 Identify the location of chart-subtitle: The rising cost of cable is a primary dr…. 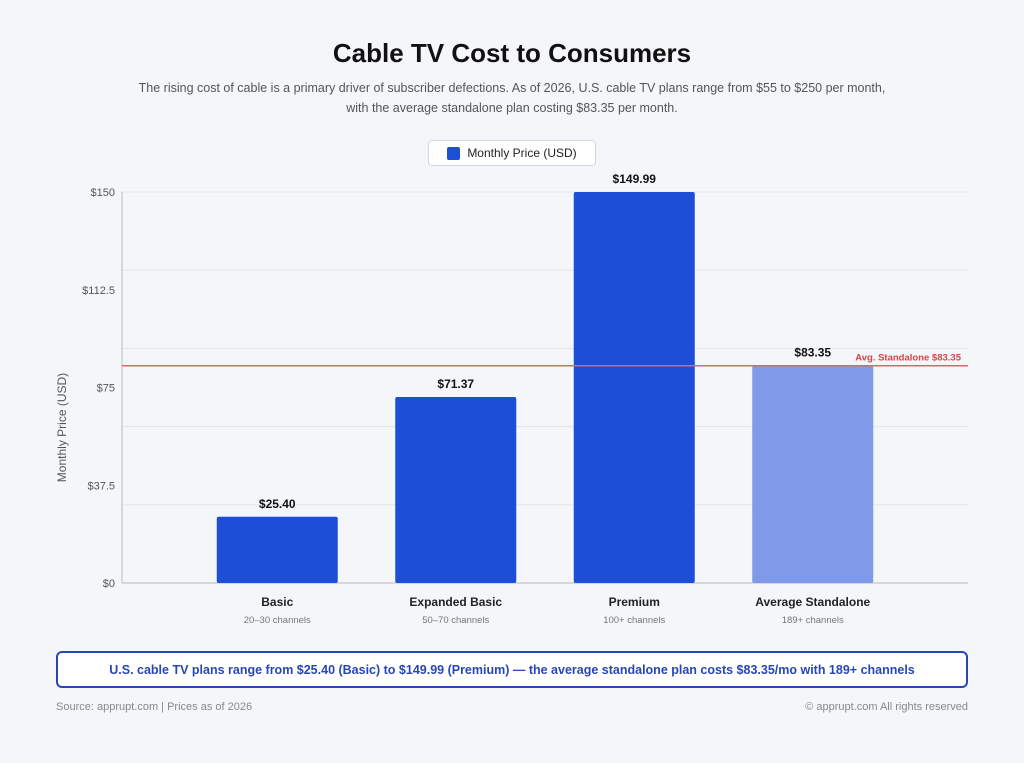
(512, 98).